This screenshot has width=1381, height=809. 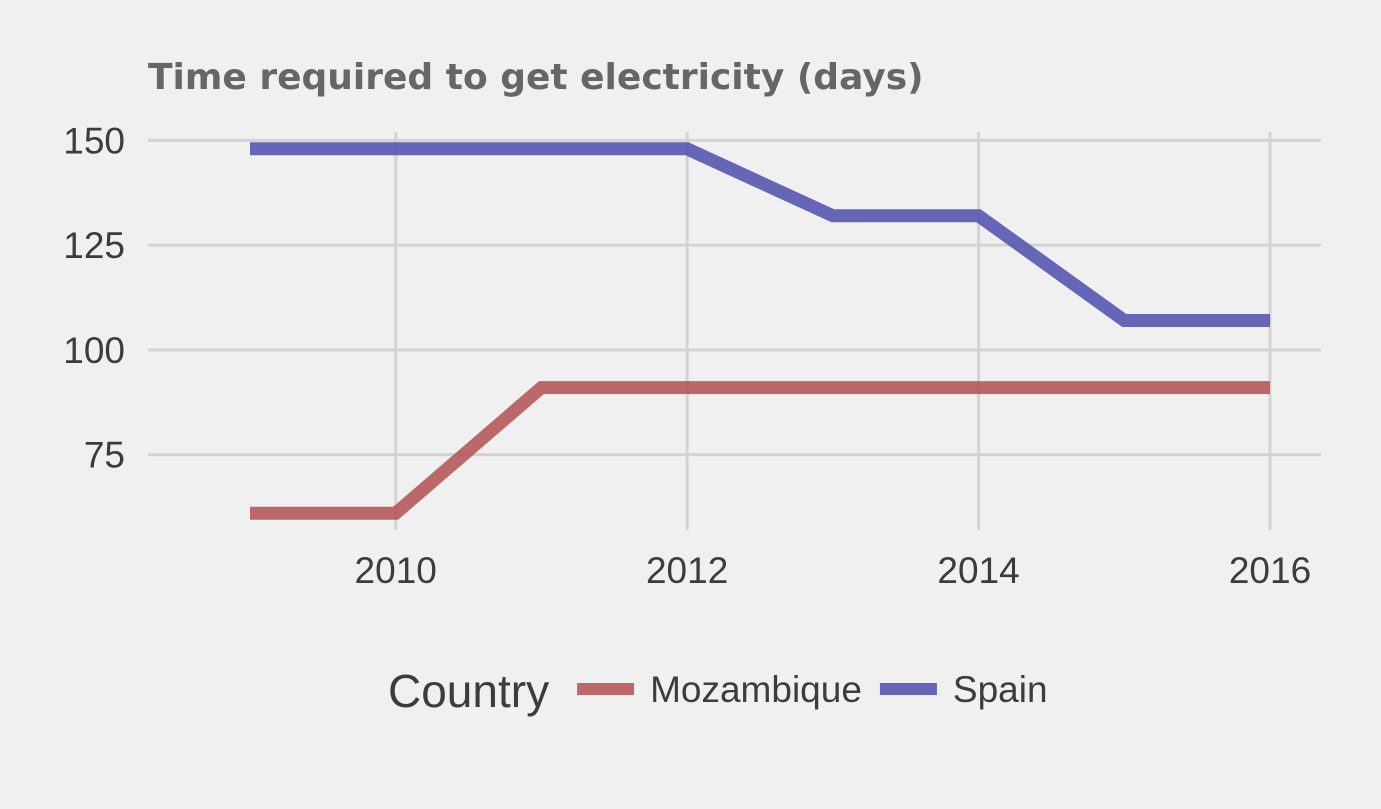 What do you see at coordinates (760, 450) in the screenshot?
I see `series-line-mozambique` at bounding box center [760, 450].